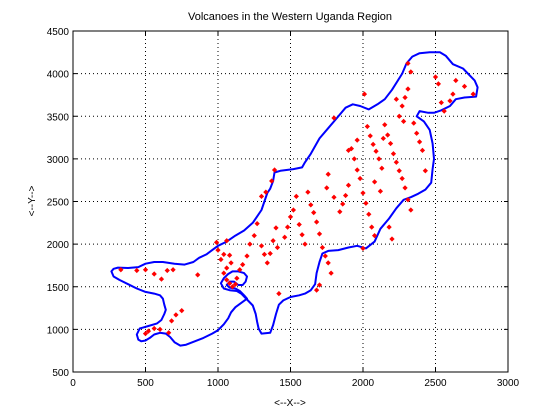 This screenshot has height=419, width=560. Describe the element at coordinates (290, 383) in the screenshot. I see `x-tick-label: 1500` at that location.